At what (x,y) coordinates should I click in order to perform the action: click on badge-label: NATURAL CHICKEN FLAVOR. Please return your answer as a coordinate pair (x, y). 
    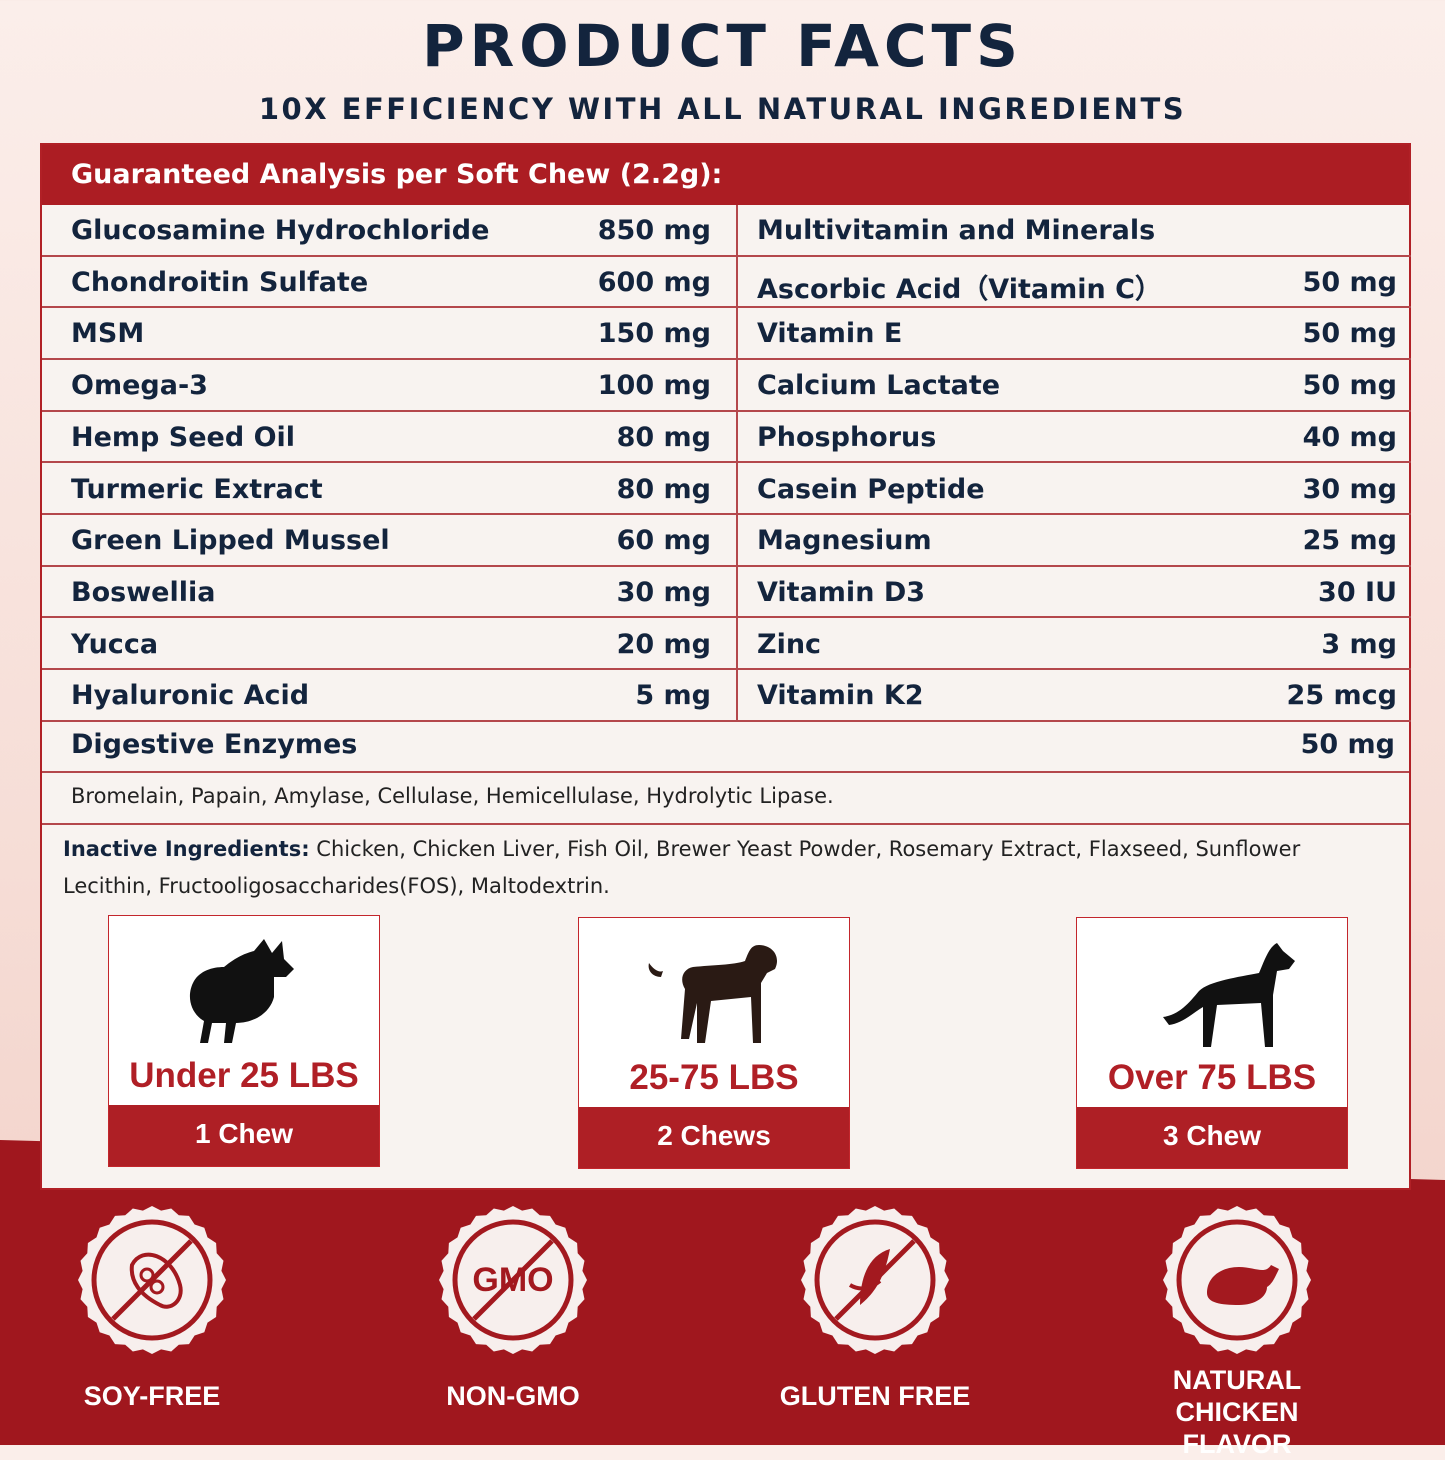
    Looking at the image, I should click on (1237, 1412).